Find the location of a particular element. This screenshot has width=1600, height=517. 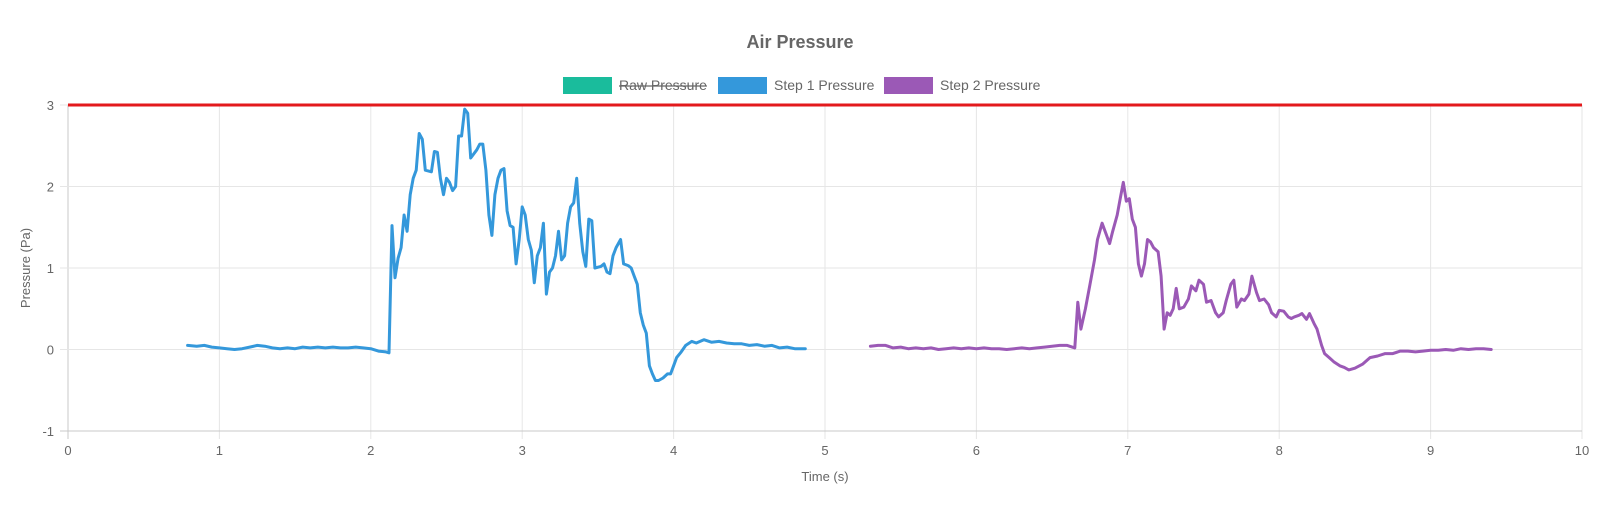

series-line-step-2-pressure is located at coordinates (1180, 276).